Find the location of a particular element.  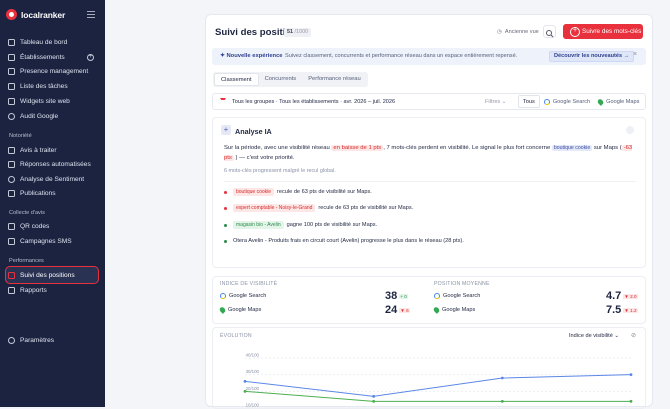

metric-value-group: 7.5 ▼ 1.2 is located at coordinates (622, 310).